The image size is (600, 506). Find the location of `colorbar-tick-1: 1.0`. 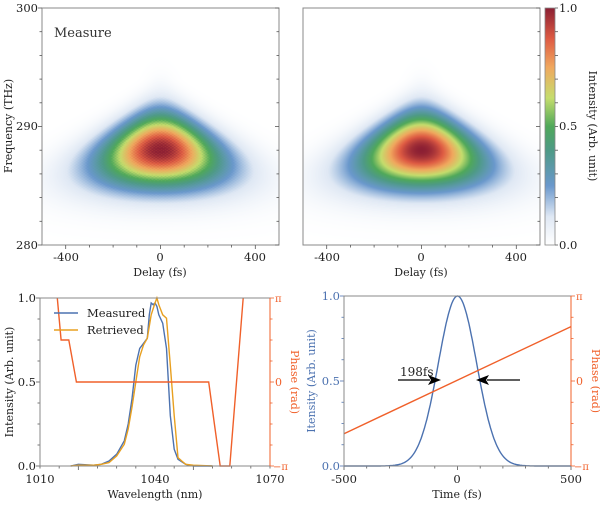

colorbar-tick-1: 1.0 is located at coordinates (568, 8).